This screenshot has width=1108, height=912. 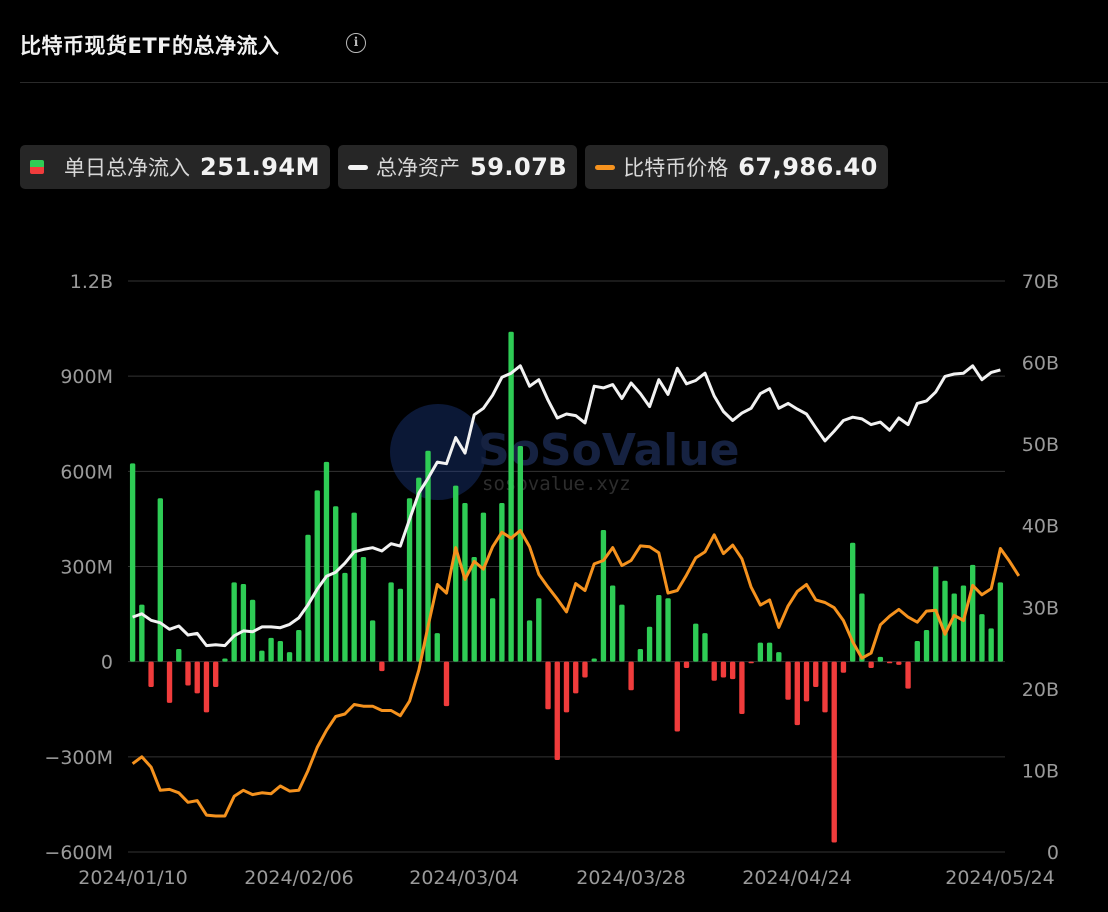 What do you see at coordinates (797, 878) in the screenshot?
I see `x-tick-label: 2024/04/24` at bounding box center [797, 878].